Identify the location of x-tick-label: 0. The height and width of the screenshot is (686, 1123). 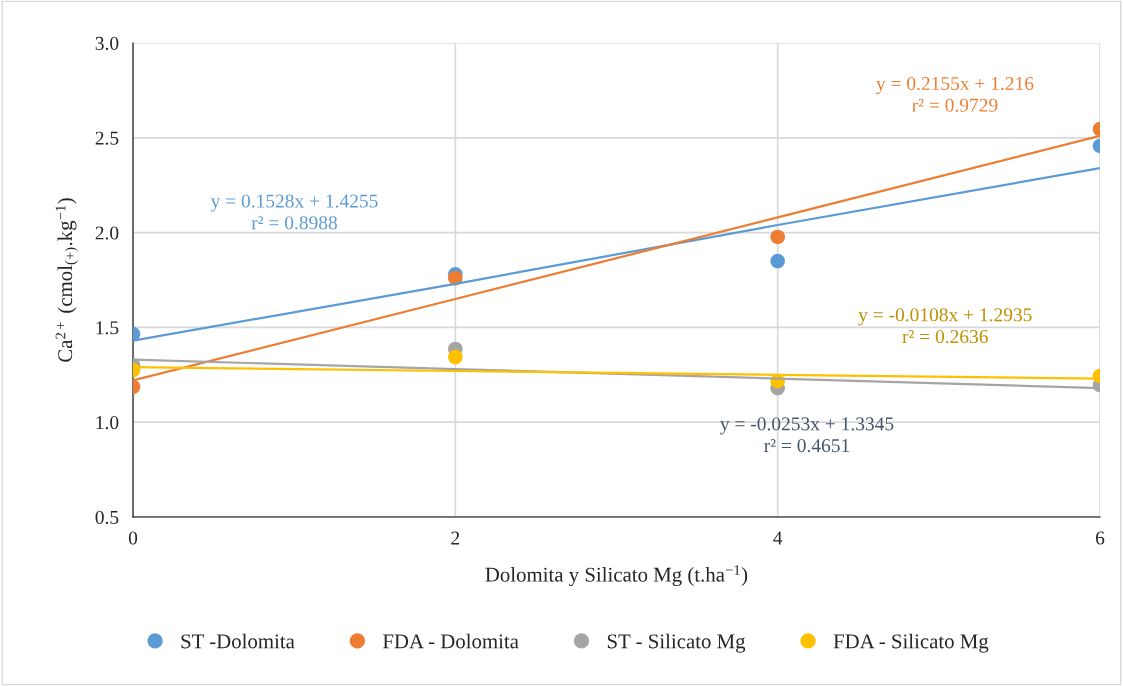
(133, 538).